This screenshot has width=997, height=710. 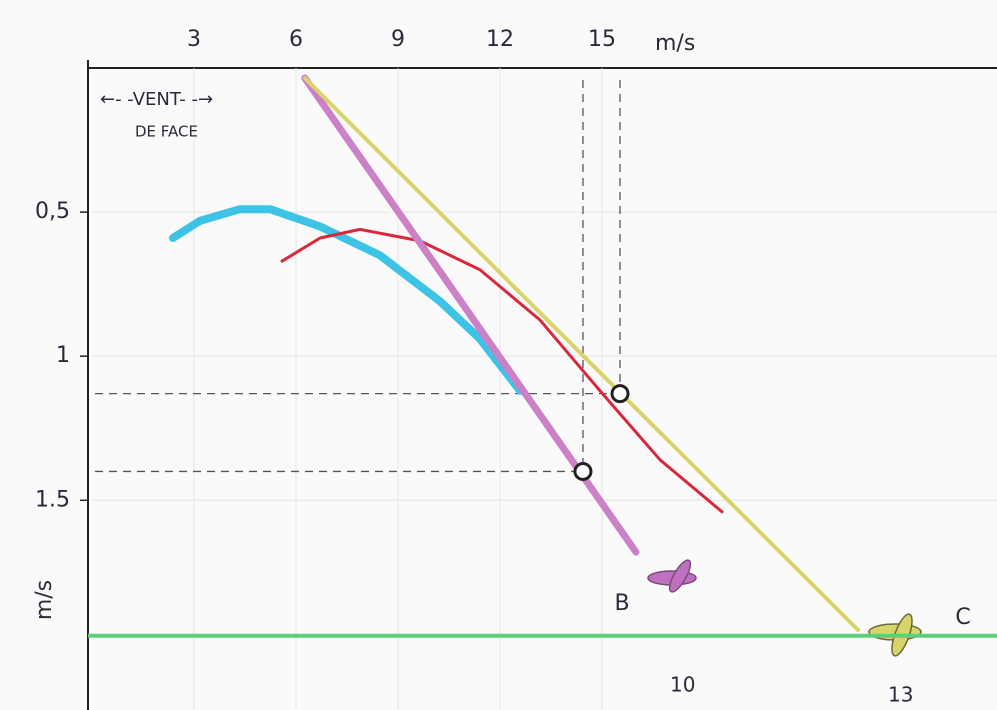 I want to click on annotation: DE FACE, so click(x=166, y=132).